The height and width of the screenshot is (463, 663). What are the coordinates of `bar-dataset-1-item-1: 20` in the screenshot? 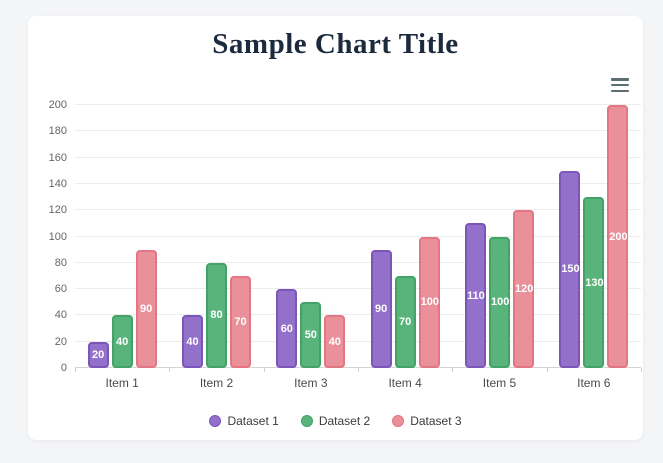 It's located at (98, 354).